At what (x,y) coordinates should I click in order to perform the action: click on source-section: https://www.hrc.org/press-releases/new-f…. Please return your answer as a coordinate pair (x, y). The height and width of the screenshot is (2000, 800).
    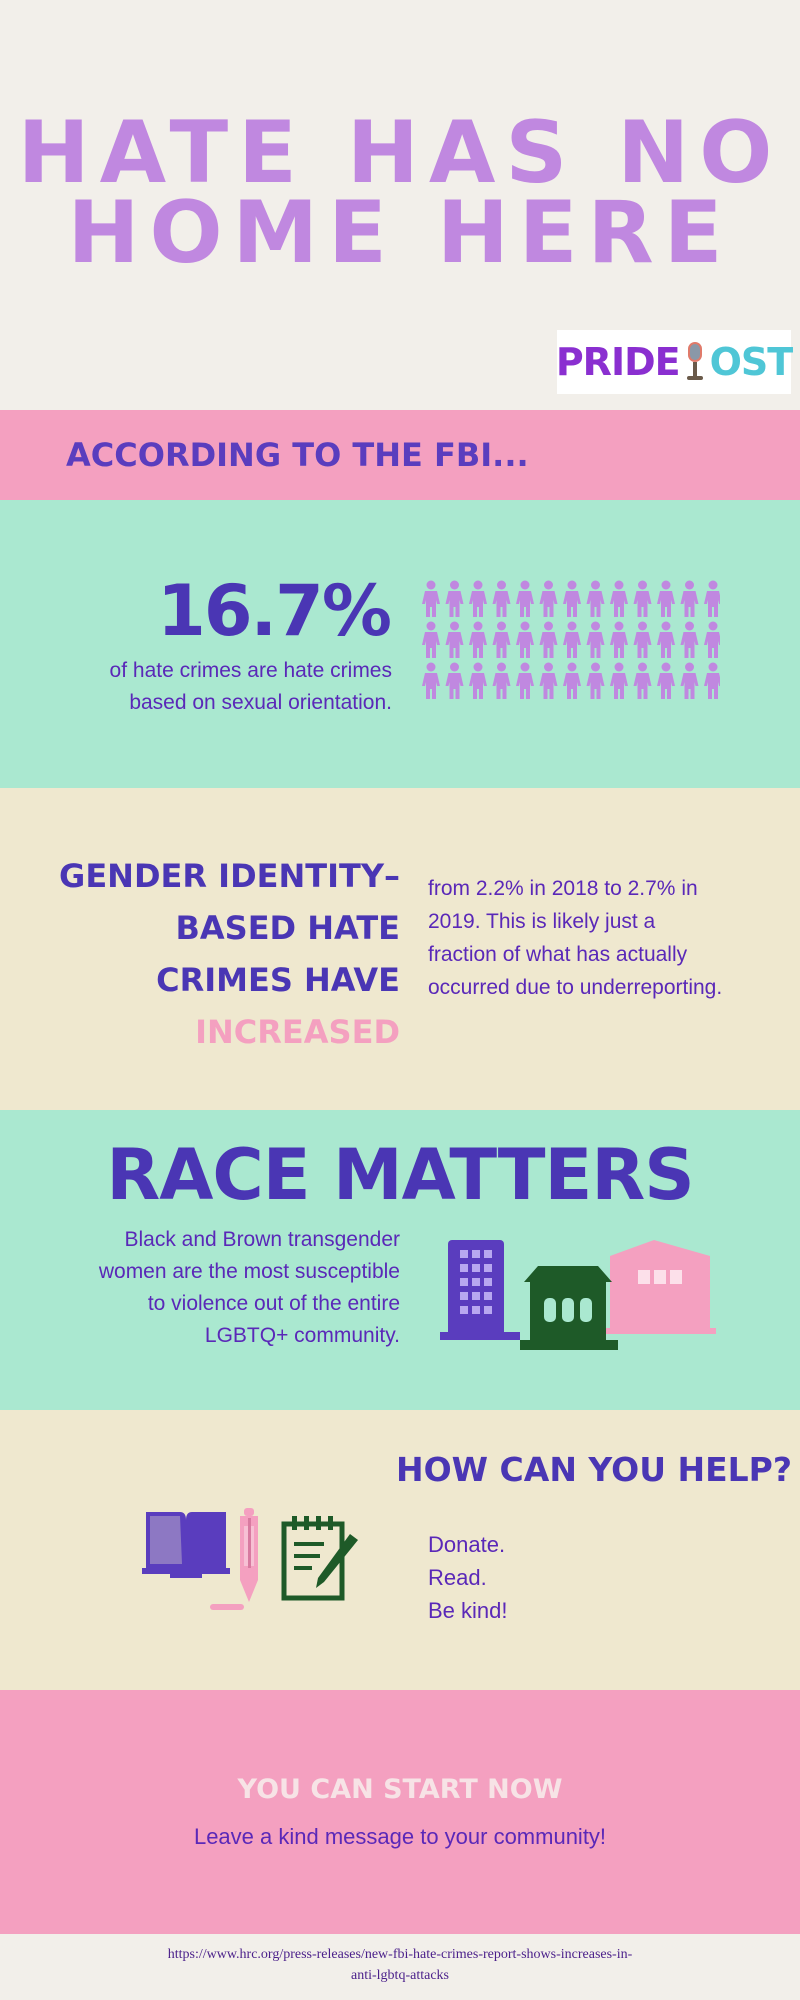
    Looking at the image, I should click on (400, 1967).